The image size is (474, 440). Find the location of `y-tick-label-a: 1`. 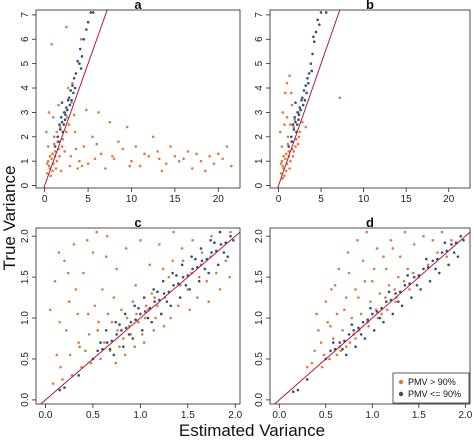

y-tick-label-a: 1 is located at coordinates (25, 161).